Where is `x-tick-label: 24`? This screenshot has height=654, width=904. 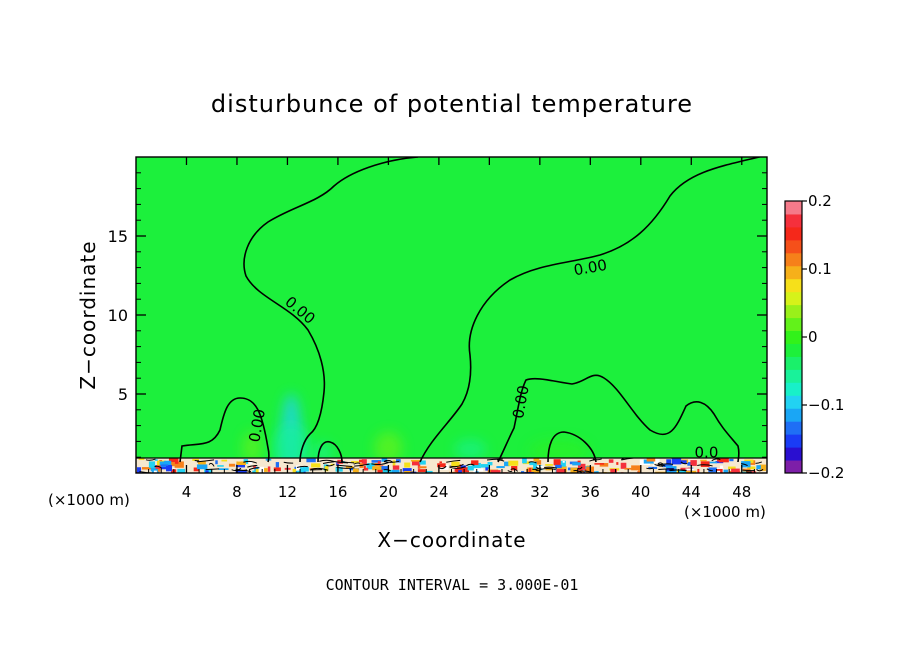
x-tick-label: 24 is located at coordinates (438, 492).